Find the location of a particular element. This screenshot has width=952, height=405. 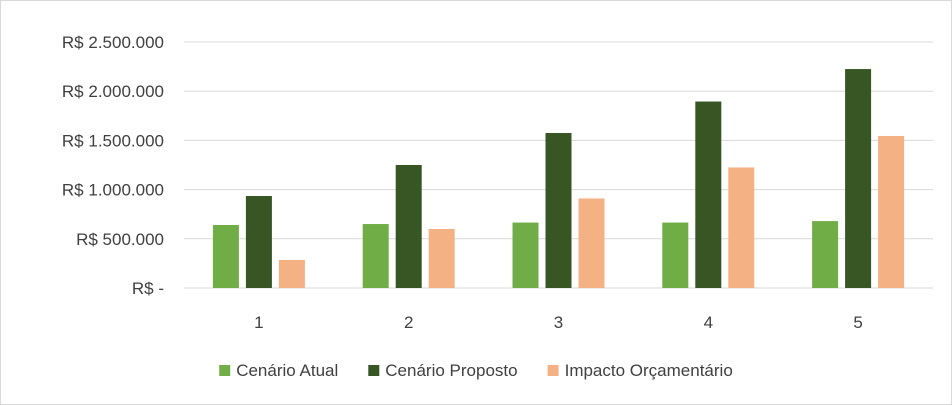

y-tick-label: R$ 1.000.000 is located at coordinates (113, 190).